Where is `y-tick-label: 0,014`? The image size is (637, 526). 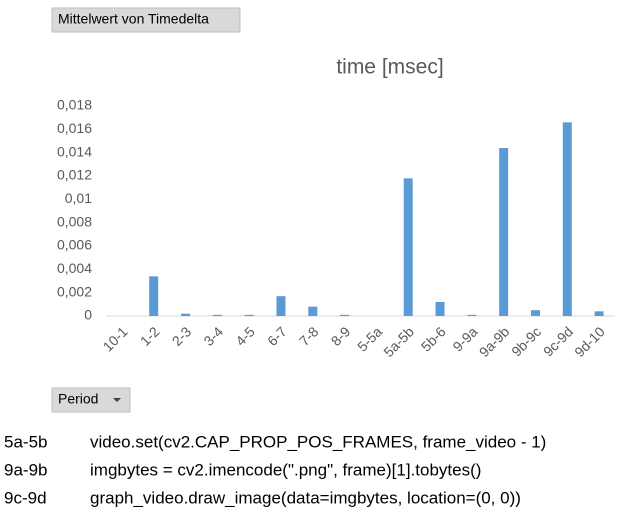 y-tick-label: 0,014 is located at coordinates (74, 151).